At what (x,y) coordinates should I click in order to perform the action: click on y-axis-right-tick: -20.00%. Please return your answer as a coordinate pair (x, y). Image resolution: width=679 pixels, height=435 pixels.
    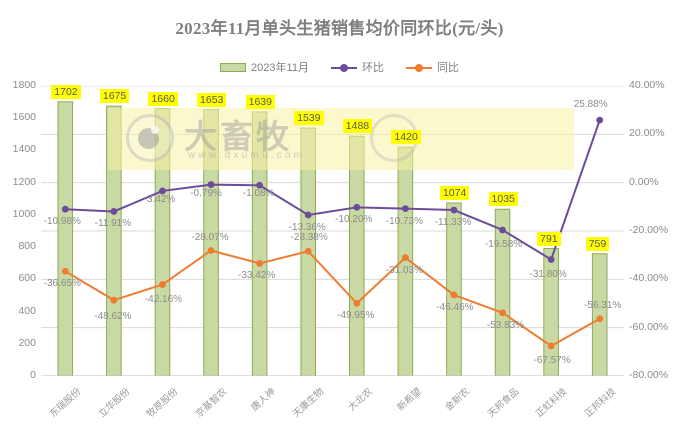
    Looking at the image, I should click on (649, 230).